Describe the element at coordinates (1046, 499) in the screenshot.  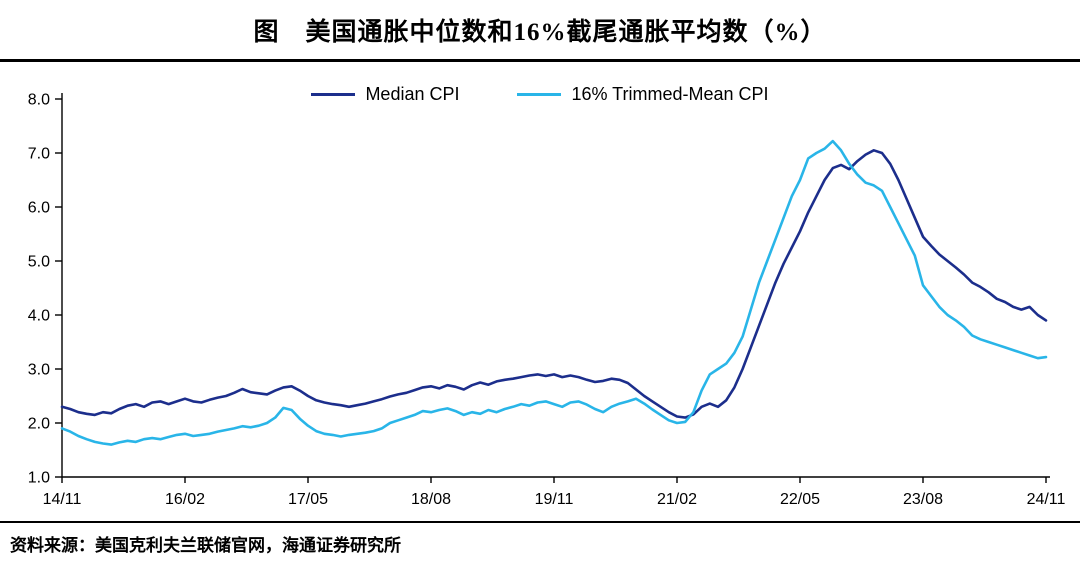
I see `svg-text: 24/11` at that location.